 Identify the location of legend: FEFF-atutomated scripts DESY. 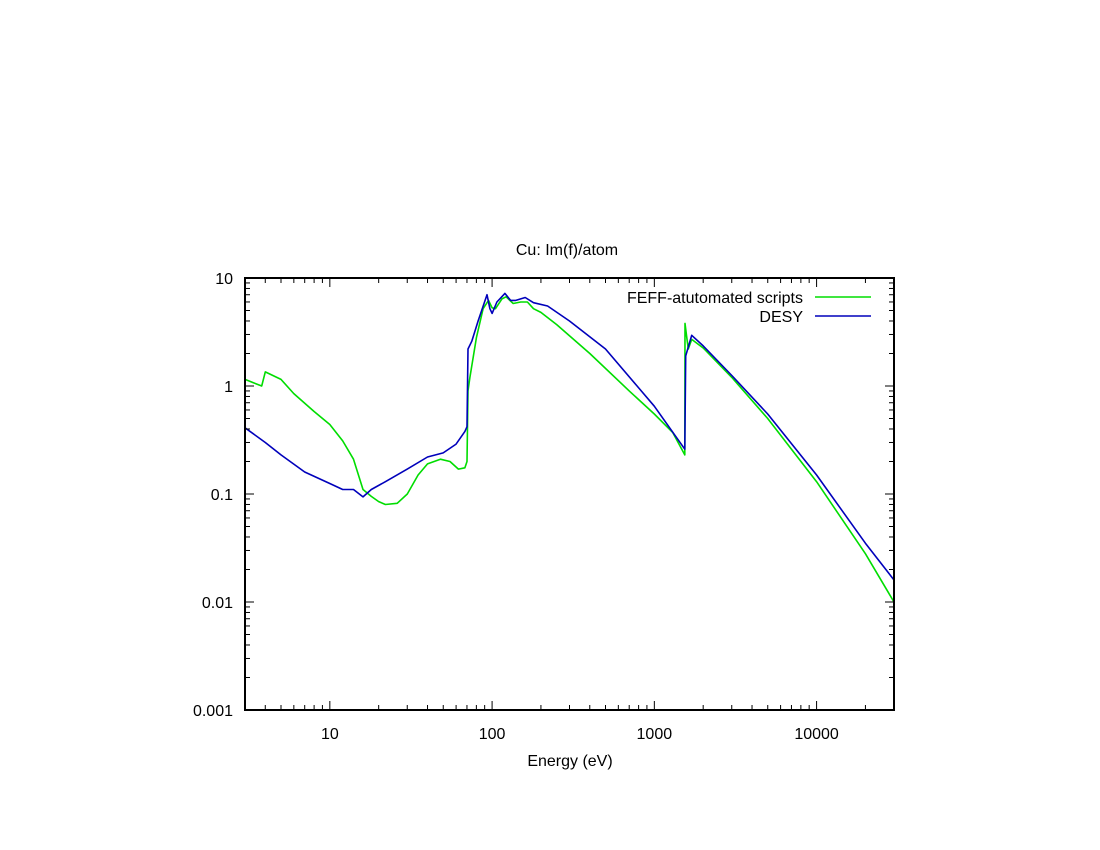
(749, 308).